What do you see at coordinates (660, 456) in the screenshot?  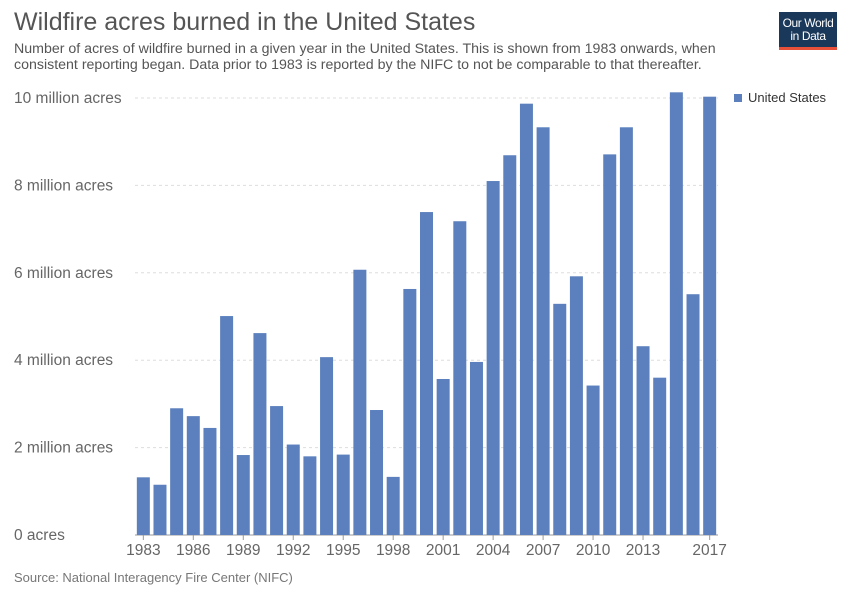 I see `bar-2014` at bounding box center [660, 456].